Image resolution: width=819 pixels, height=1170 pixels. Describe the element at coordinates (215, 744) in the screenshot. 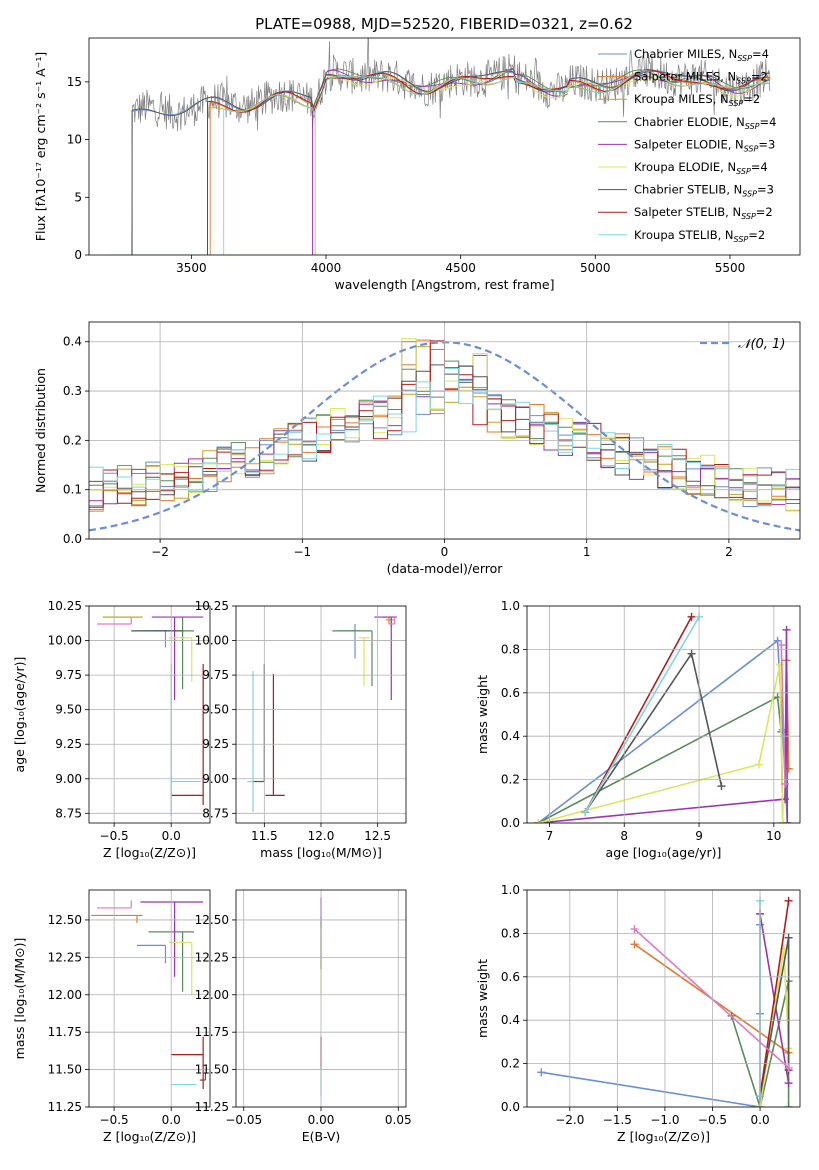

I see `y-tick-label: 9.25` at that location.